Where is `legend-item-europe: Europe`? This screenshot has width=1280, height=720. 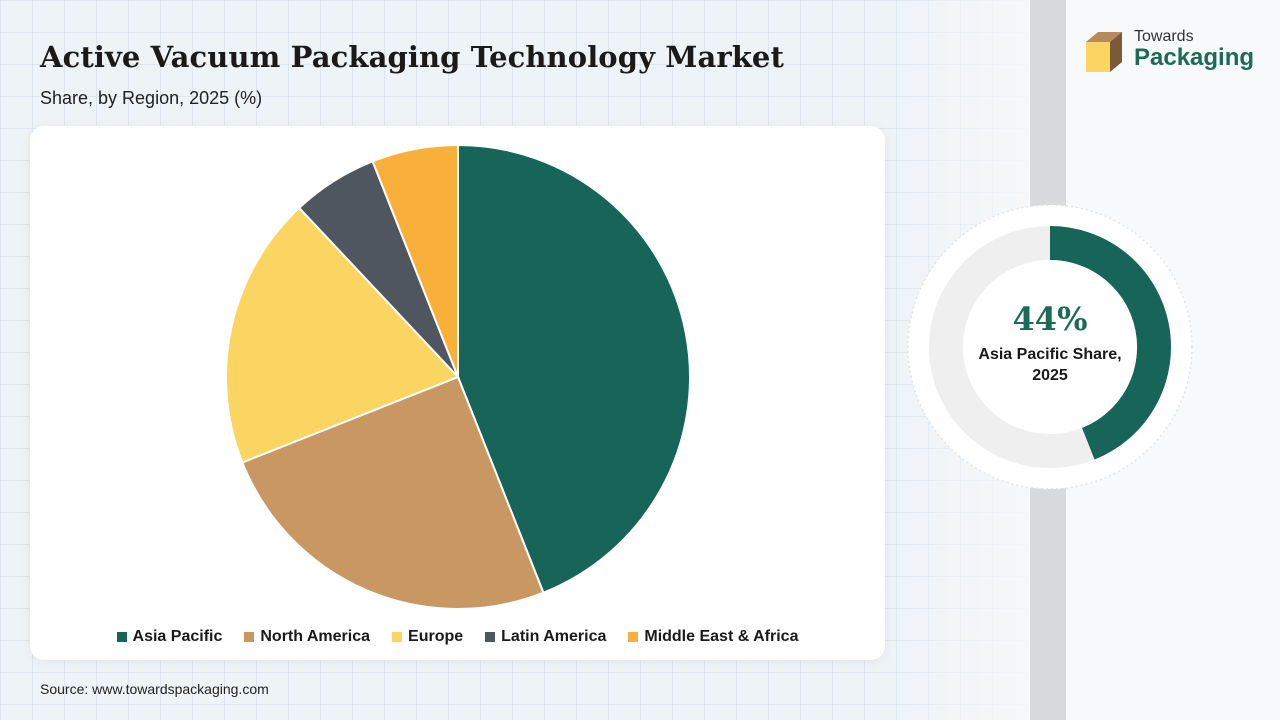 legend-item-europe: Europe is located at coordinates (427, 637).